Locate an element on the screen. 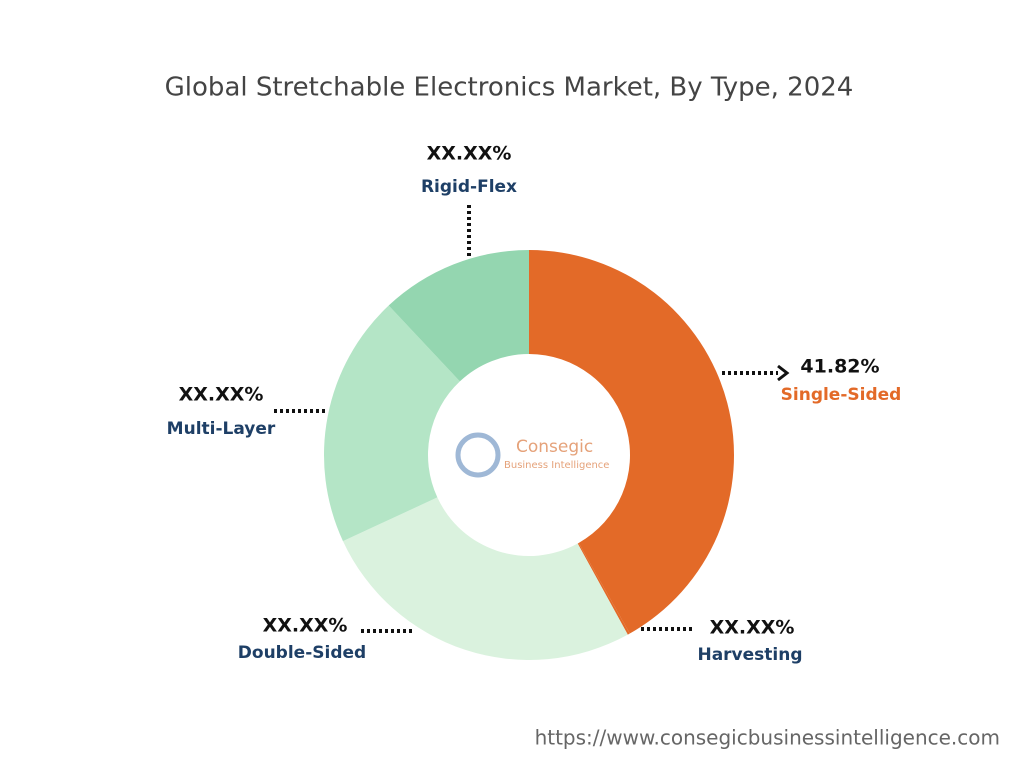 This screenshot has width=1024, height=768. value-label: 41.82% is located at coordinates (839, 367).